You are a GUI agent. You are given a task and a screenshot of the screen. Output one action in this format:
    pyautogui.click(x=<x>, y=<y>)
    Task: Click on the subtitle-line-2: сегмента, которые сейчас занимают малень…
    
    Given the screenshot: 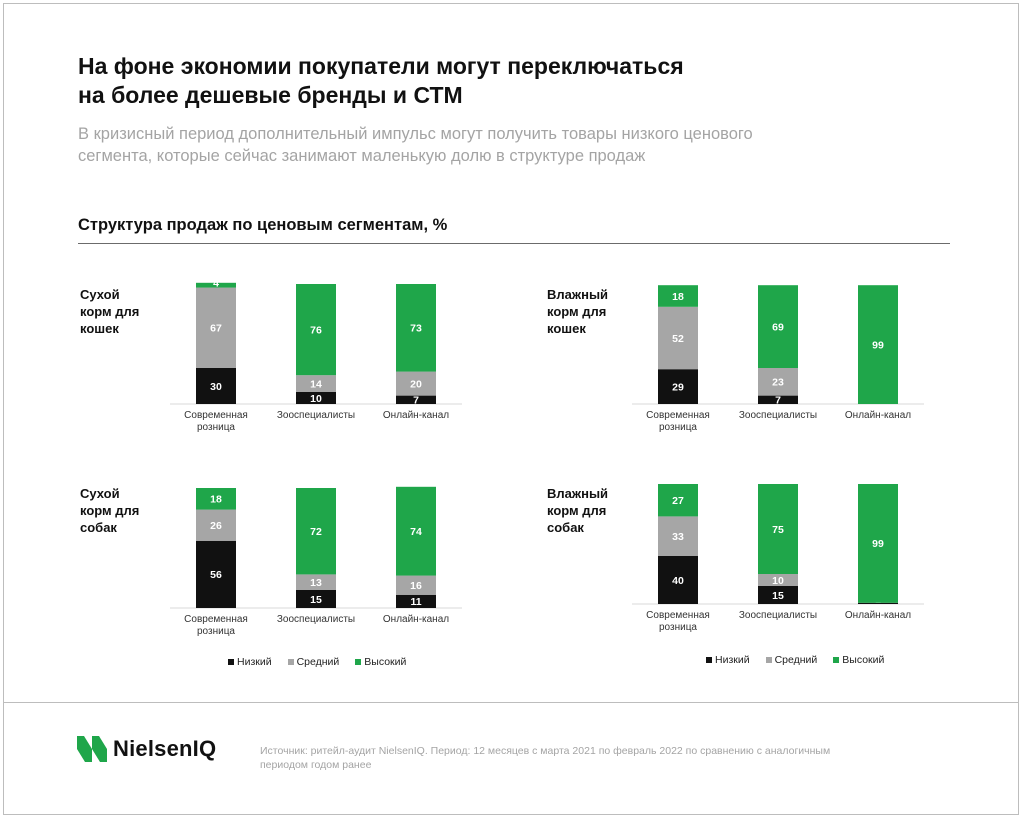 What is the action you would take?
    pyautogui.click(x=362, y=156)
    